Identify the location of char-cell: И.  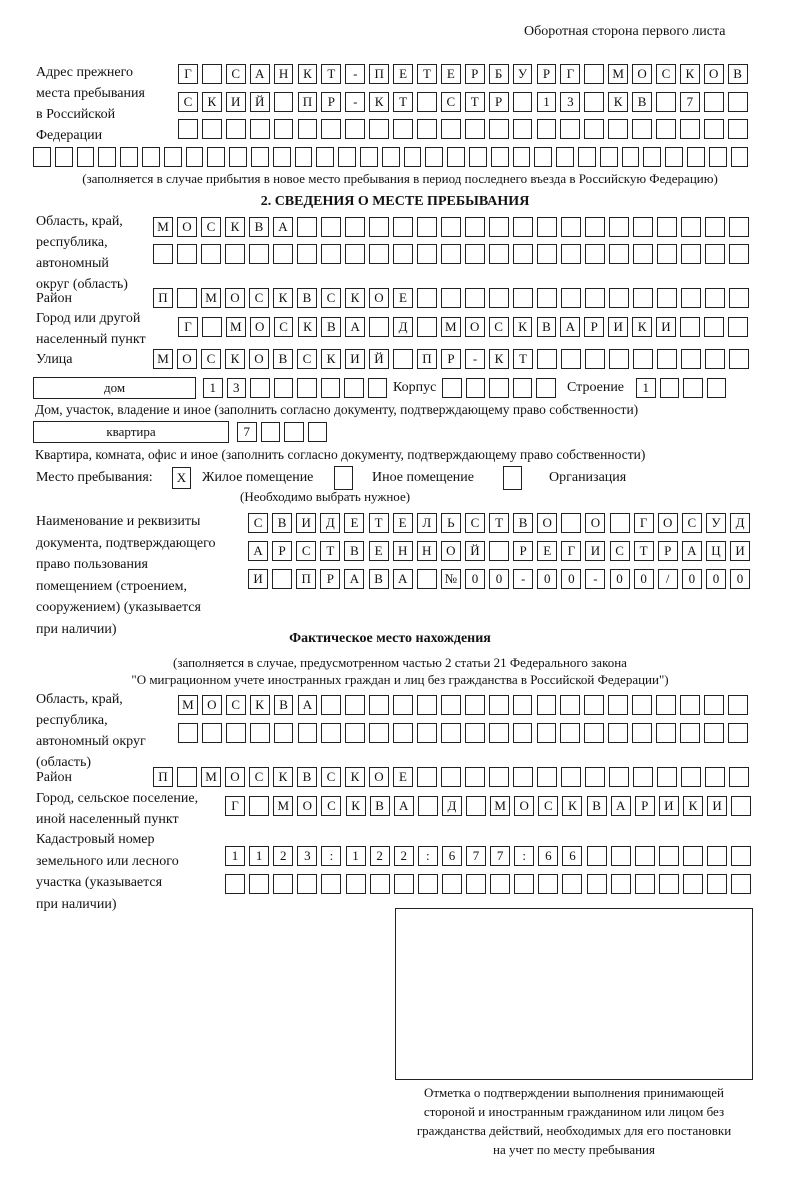
(306, 523).